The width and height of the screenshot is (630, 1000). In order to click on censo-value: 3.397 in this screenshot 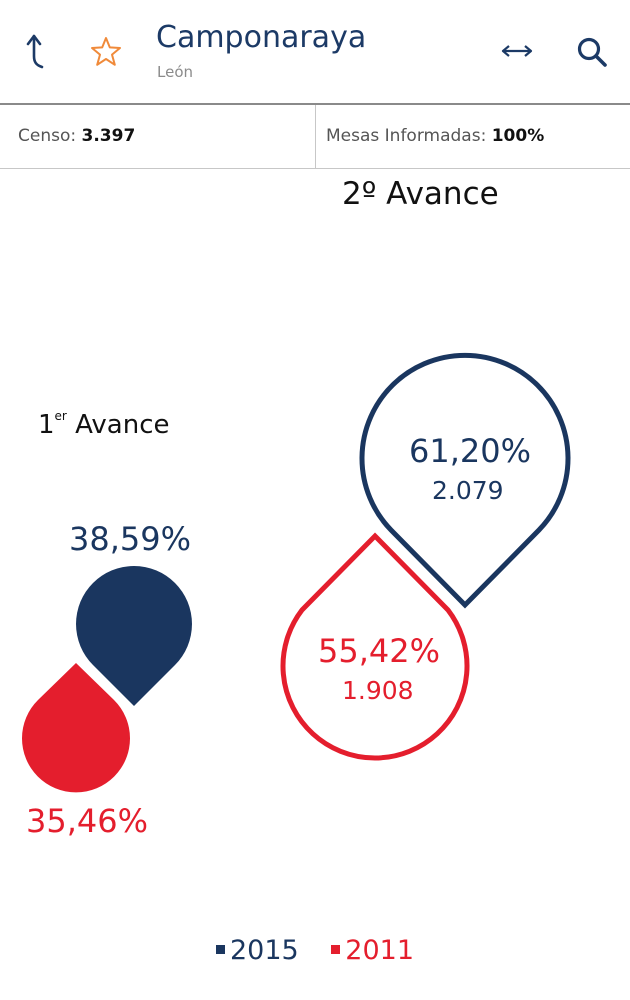, I will do `click(108, 136)`.